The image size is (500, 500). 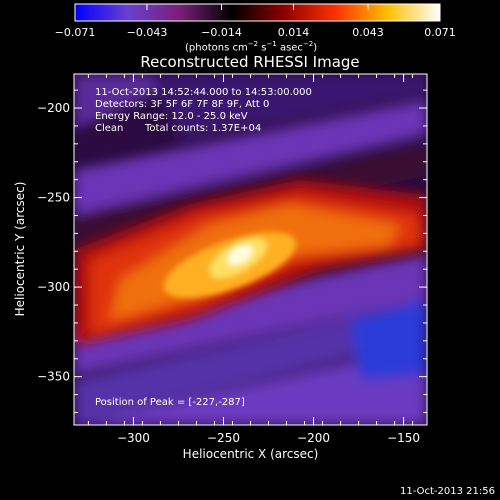 I want to click on colorbar-tick-label: −0.014, so click(x=221, y=32).